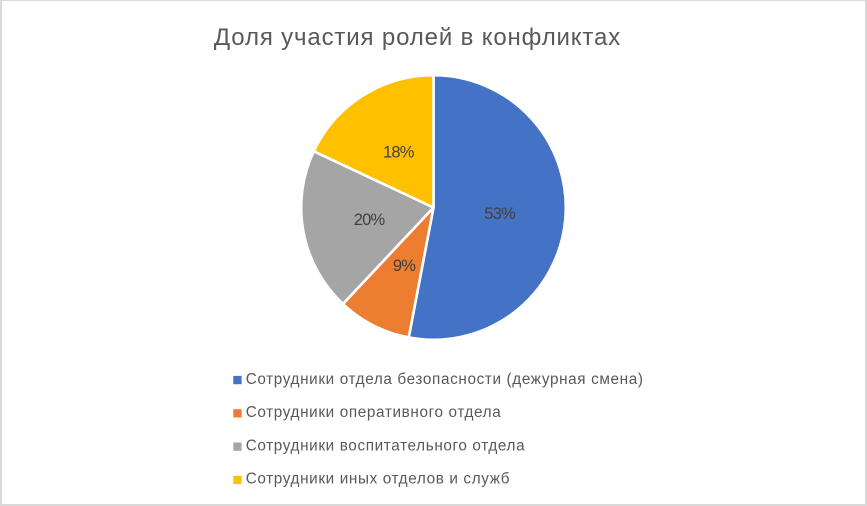  I want to click on svg-text: 20%, so click(370, 220).